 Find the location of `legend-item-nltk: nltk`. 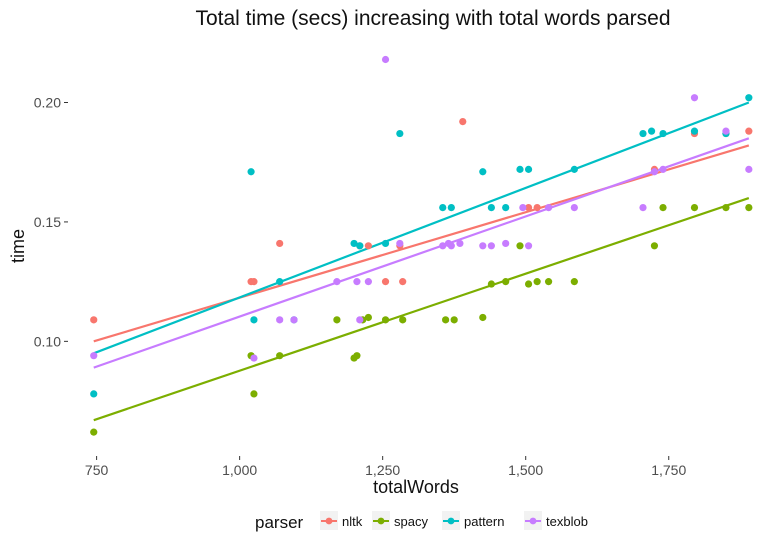

legend-item-nltk: nltk is located at coordinates (341, 520).